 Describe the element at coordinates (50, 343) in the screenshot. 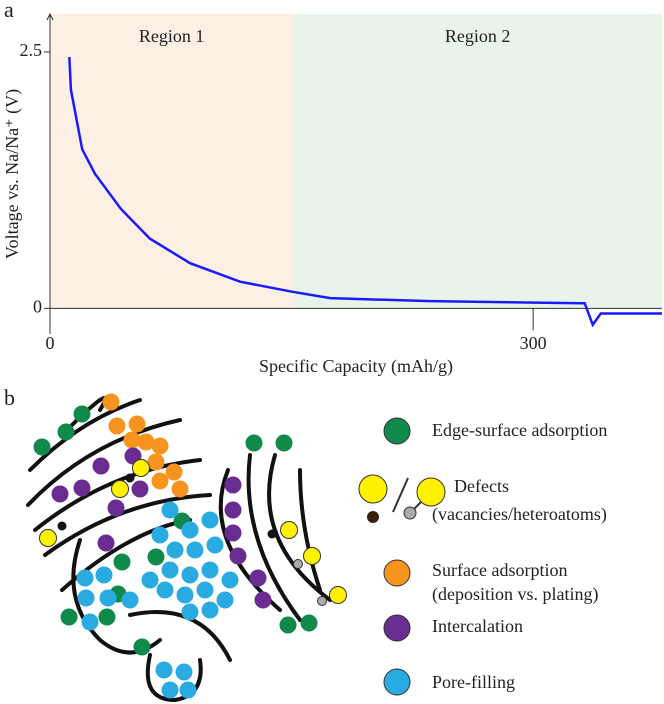

I see `x-tick-label: 0` at that location.